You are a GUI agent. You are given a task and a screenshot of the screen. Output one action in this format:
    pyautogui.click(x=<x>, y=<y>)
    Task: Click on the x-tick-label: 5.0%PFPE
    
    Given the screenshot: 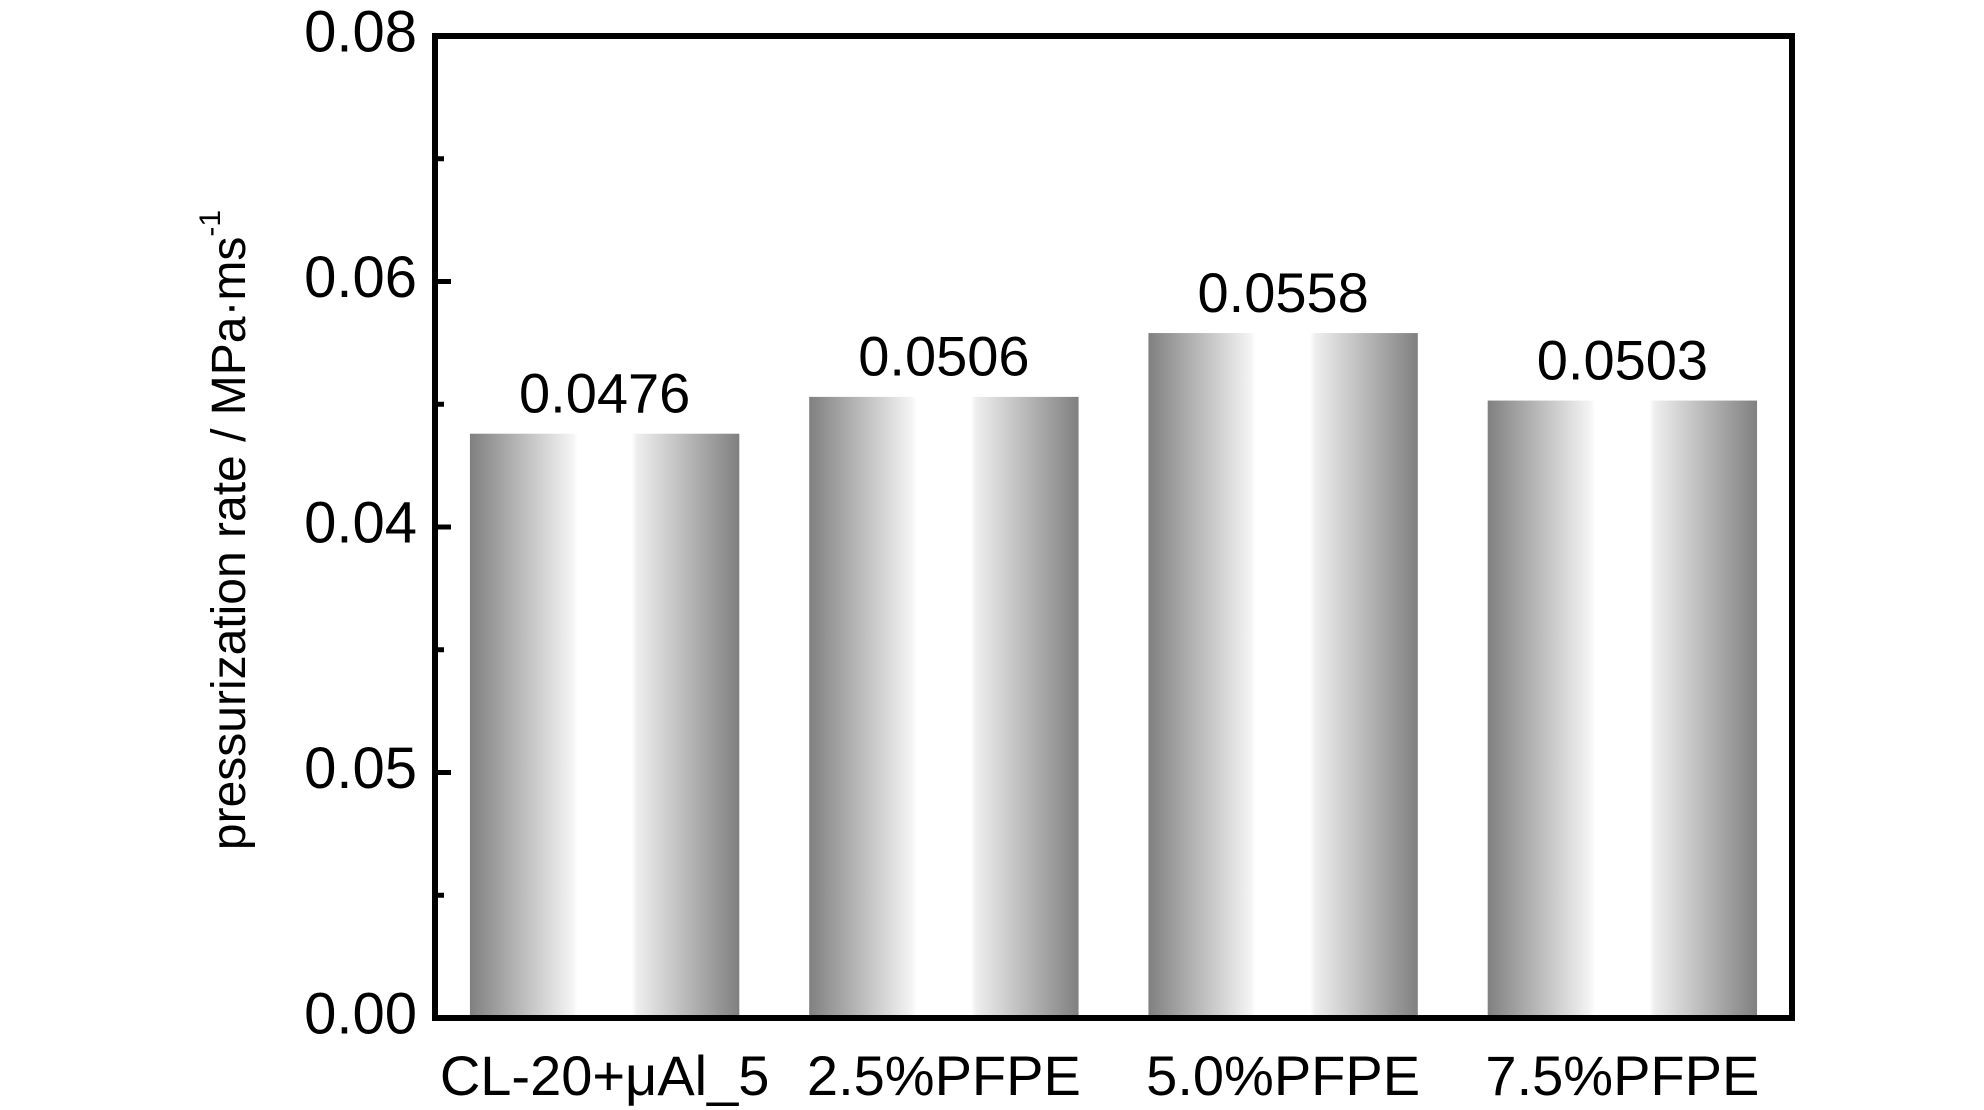 What is the action you would take?
    pyautogui.click(x=1283, y=1075)
    